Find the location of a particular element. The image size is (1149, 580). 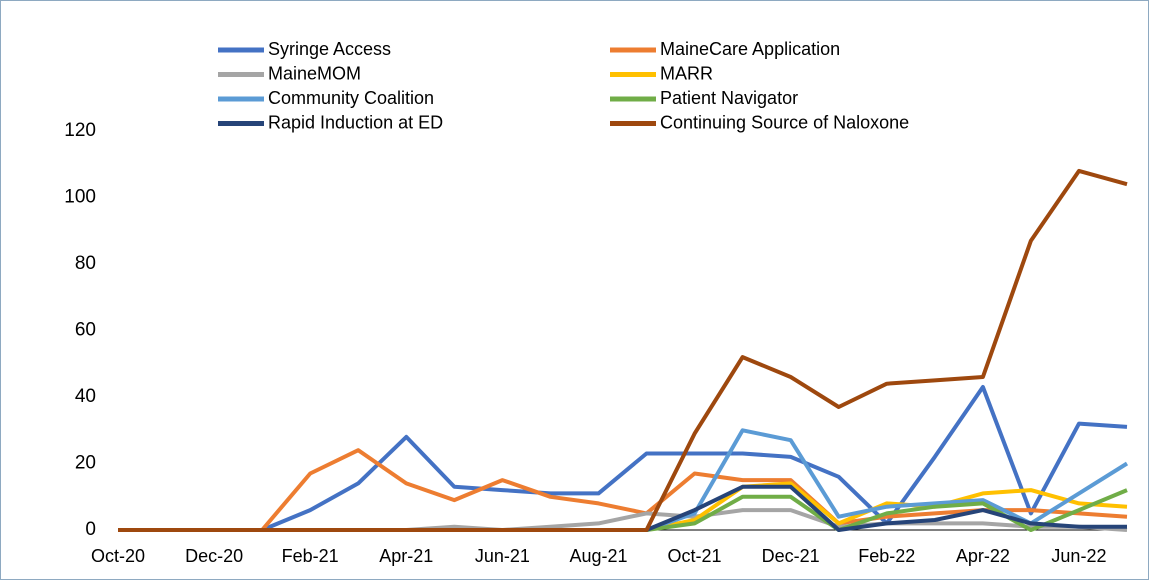

legend-label: Patient Navigator is located at coordinates (729, 98).